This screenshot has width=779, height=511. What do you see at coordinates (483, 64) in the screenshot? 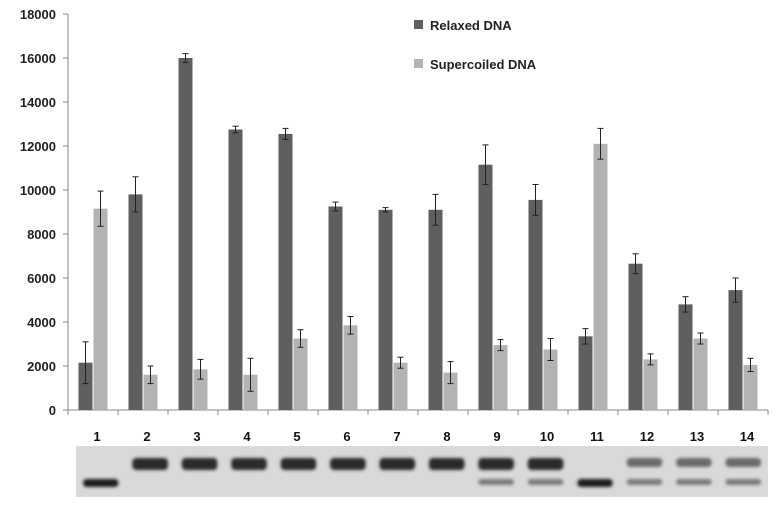
I see `legend-label: Supercoiled DNA` at bounding box center [483, 64].